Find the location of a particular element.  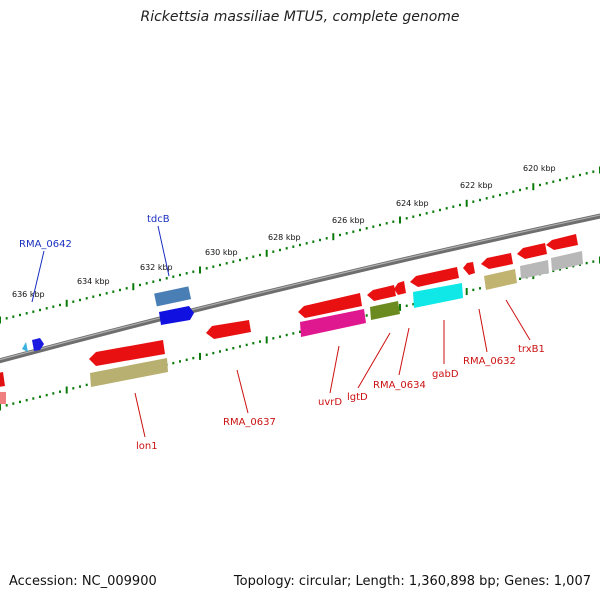

gene-label-rma0642: RMA_0642 is located at coordinates (45, 244).